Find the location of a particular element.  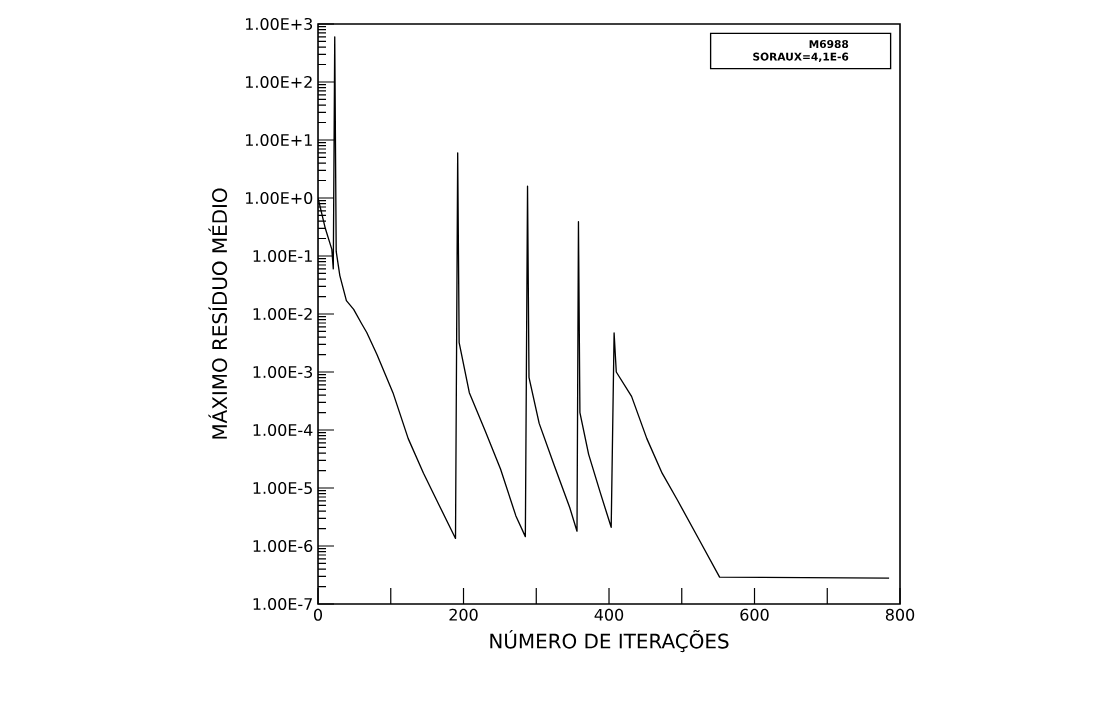

annotation: M6988 is located at coordinates (829, 44).